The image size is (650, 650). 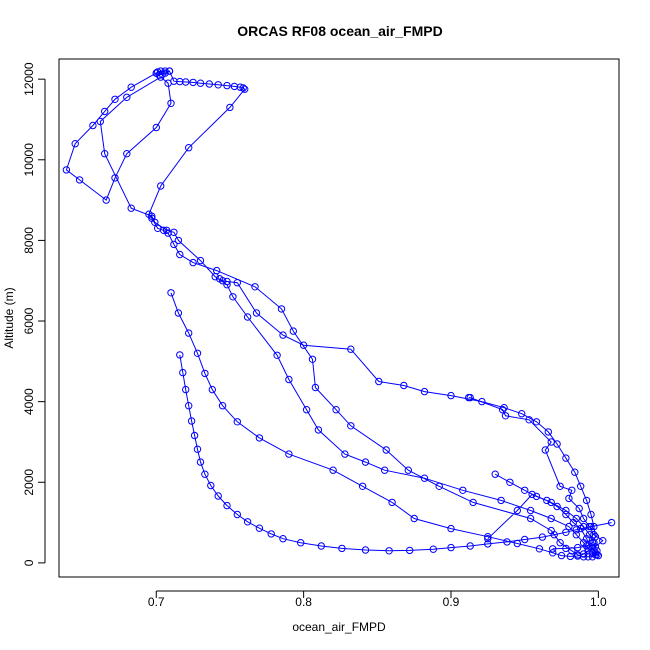 I want to click on y-tick-label: 10000, so click(x=29, y=160).